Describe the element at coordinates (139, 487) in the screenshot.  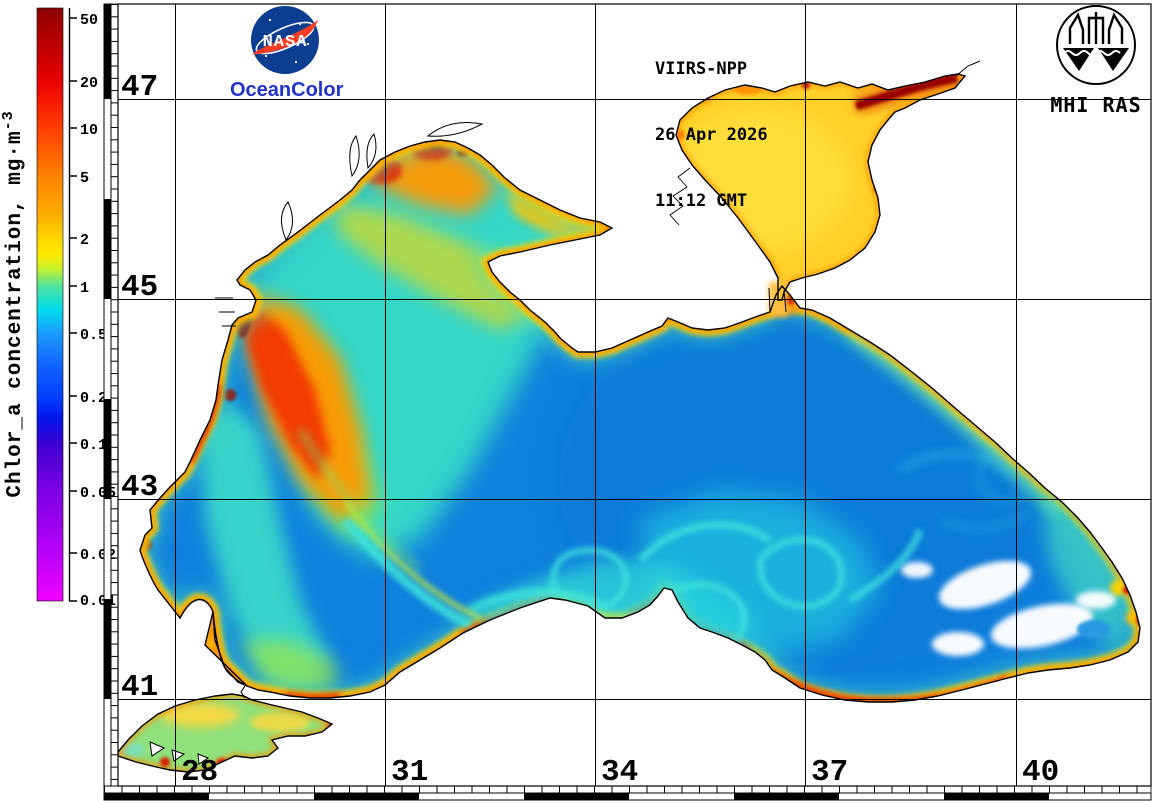
I see `lat-label: 43` at that location.